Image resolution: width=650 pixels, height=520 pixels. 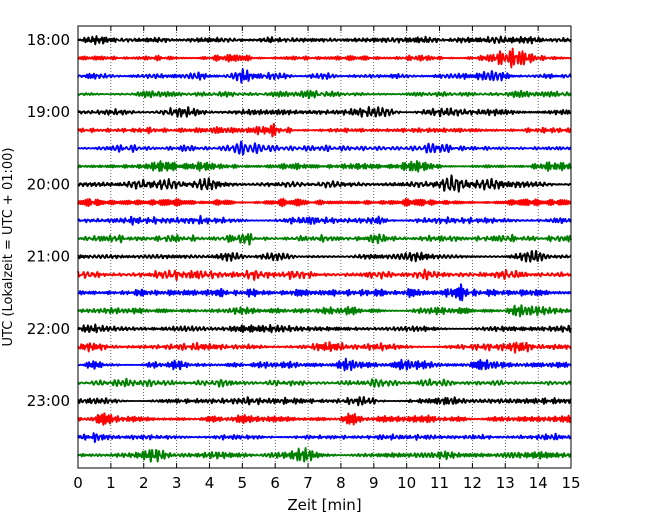 I want to click on x-tick-label: 0, so click(x=78, y=483).